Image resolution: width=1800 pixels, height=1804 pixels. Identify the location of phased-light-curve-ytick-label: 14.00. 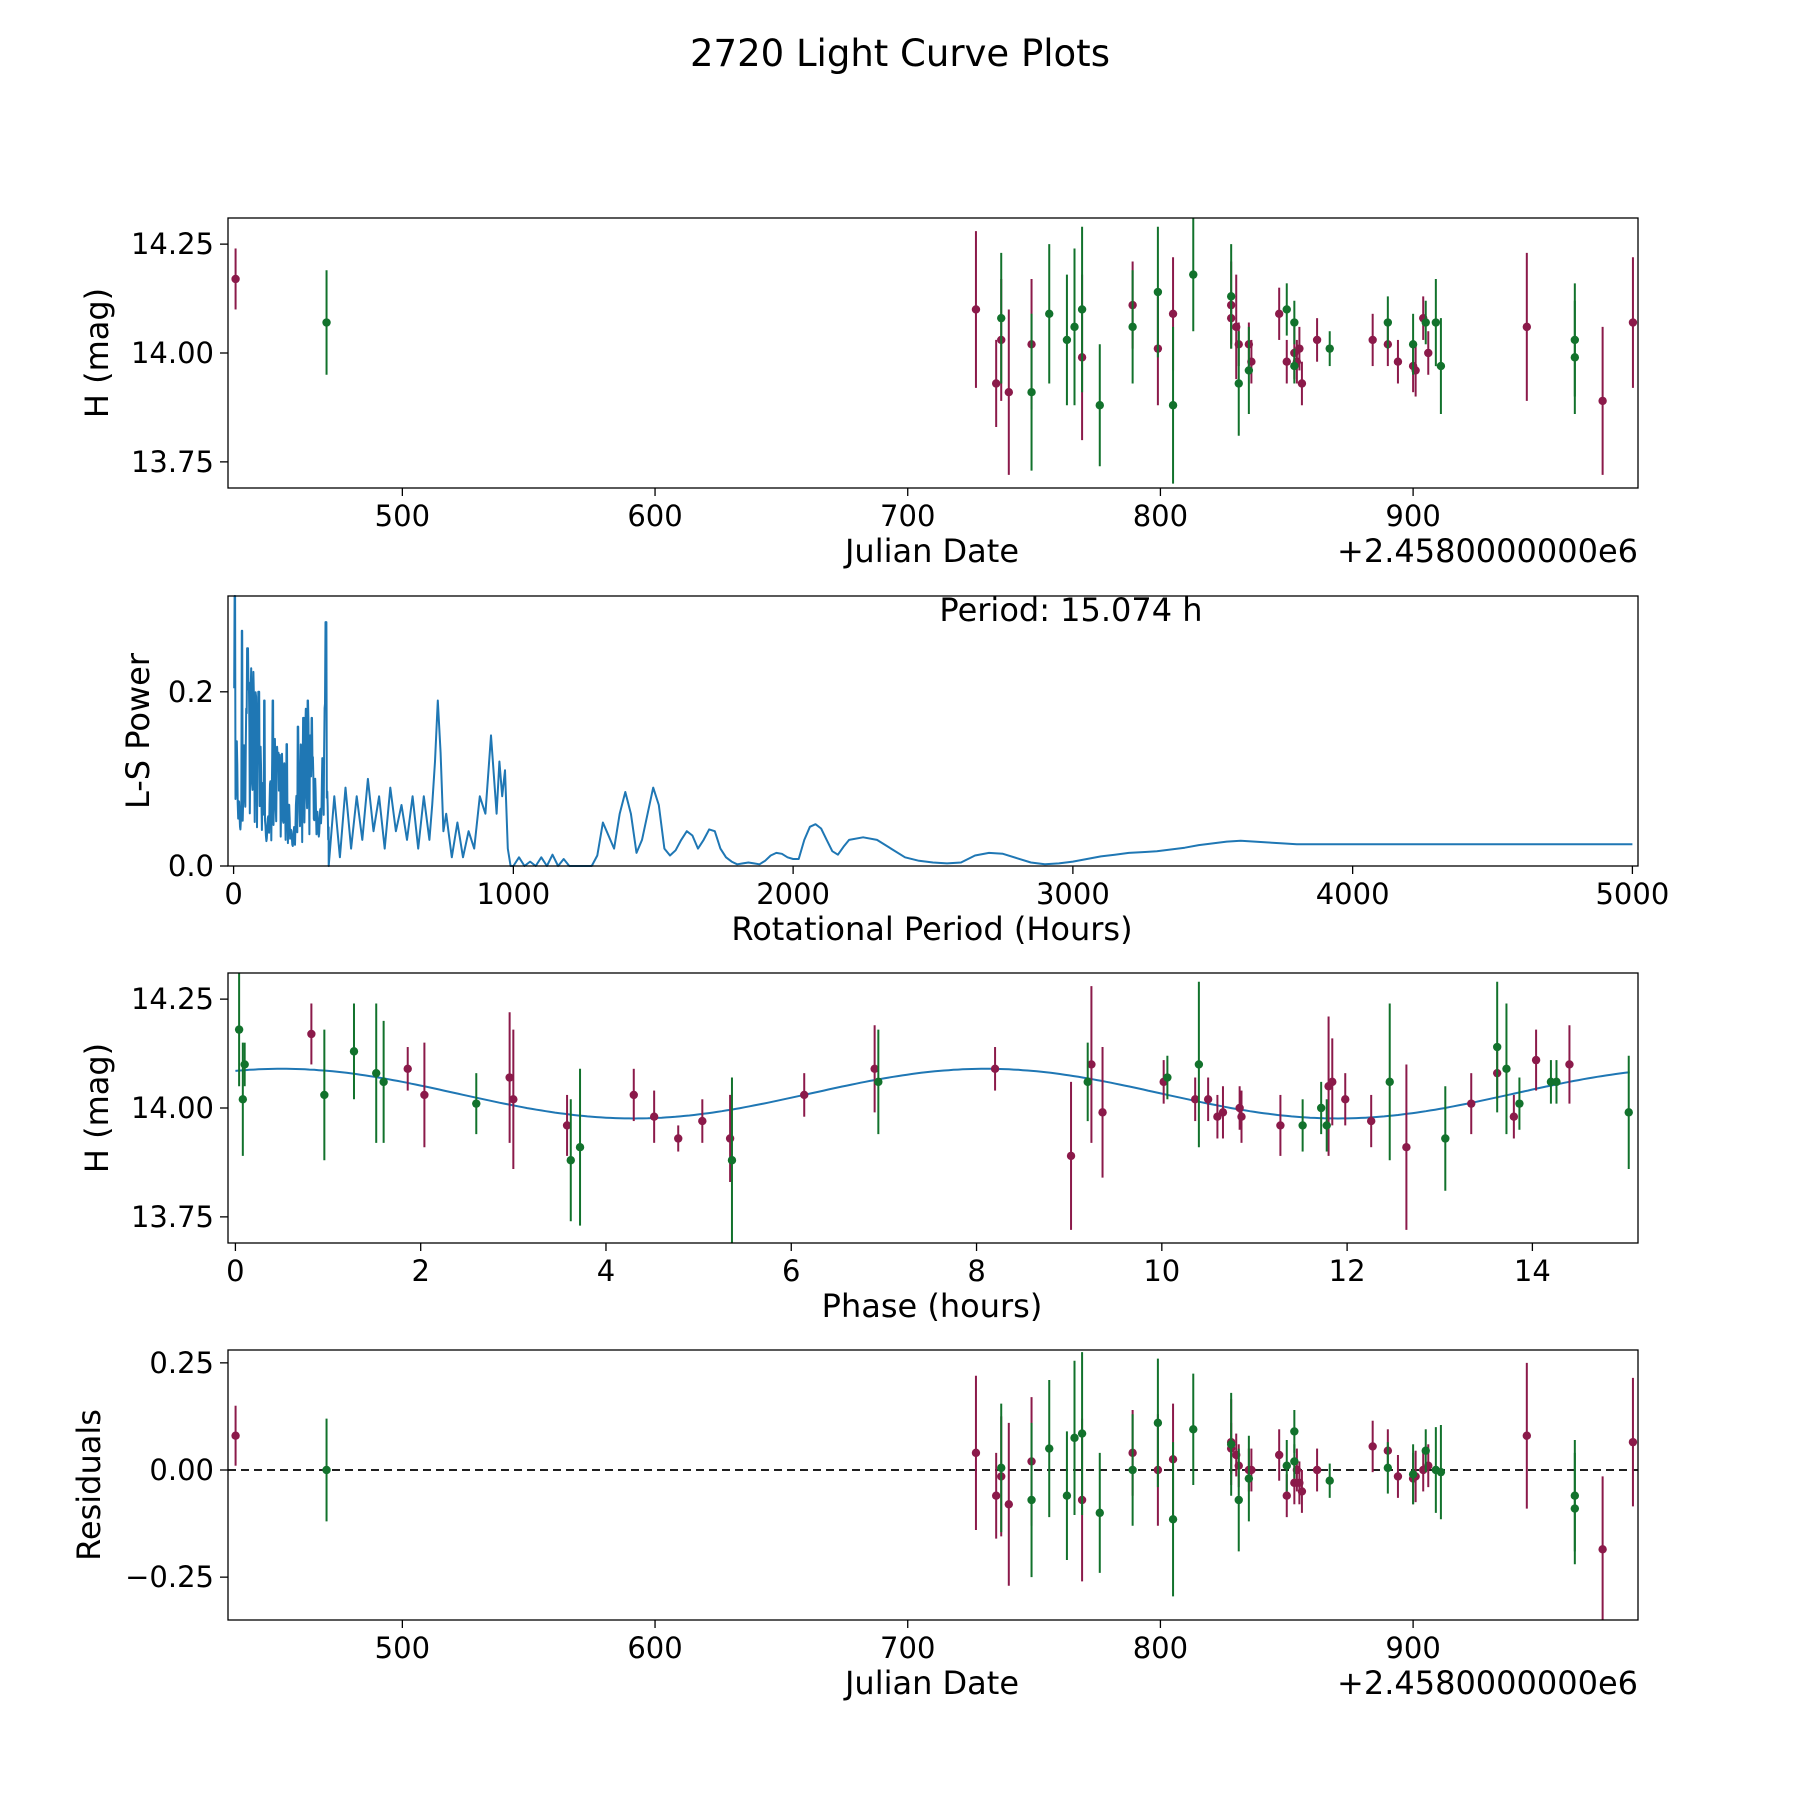
(172, 1108).